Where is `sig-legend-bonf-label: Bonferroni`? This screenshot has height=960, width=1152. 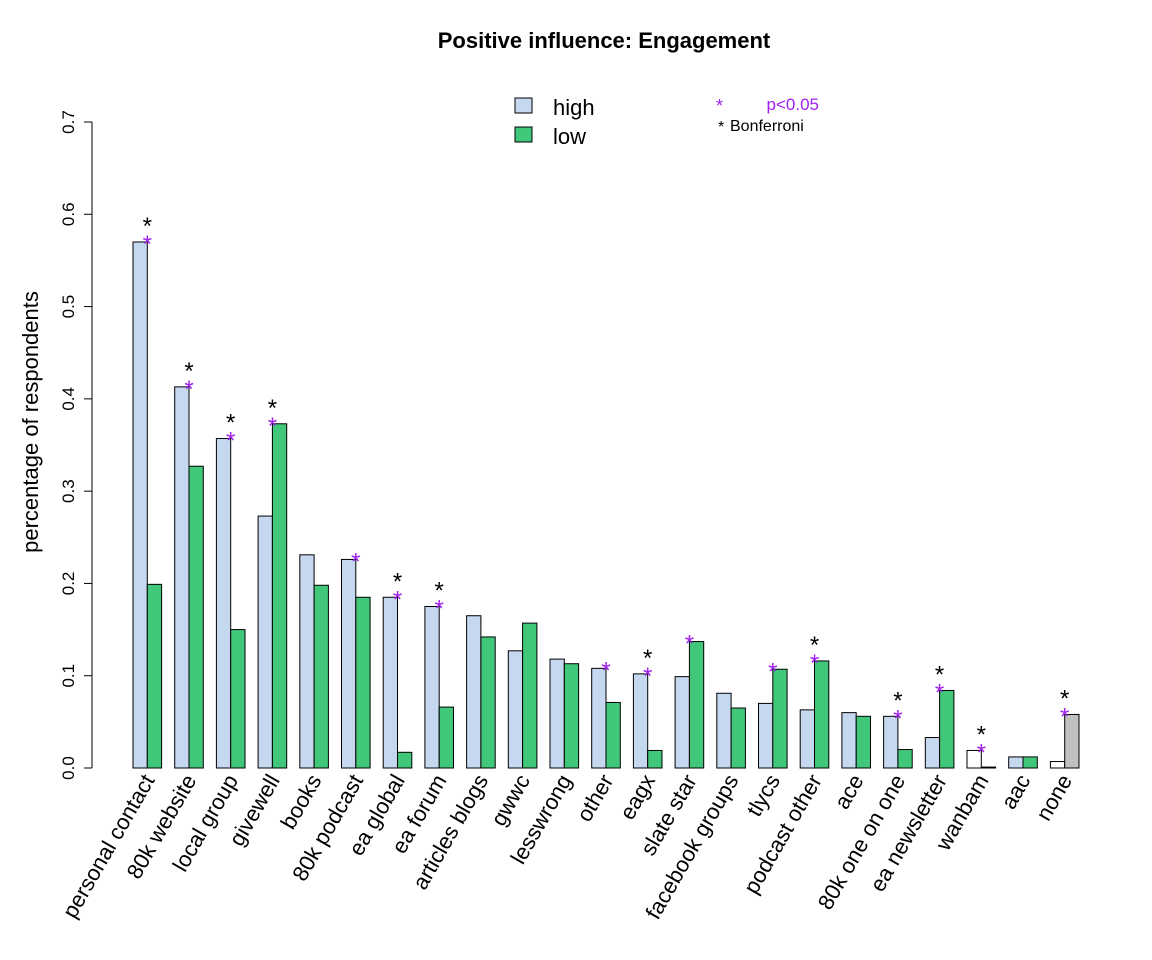 sig-legend-bonf-label: Bonferroni is located at coordinates (767, 126).